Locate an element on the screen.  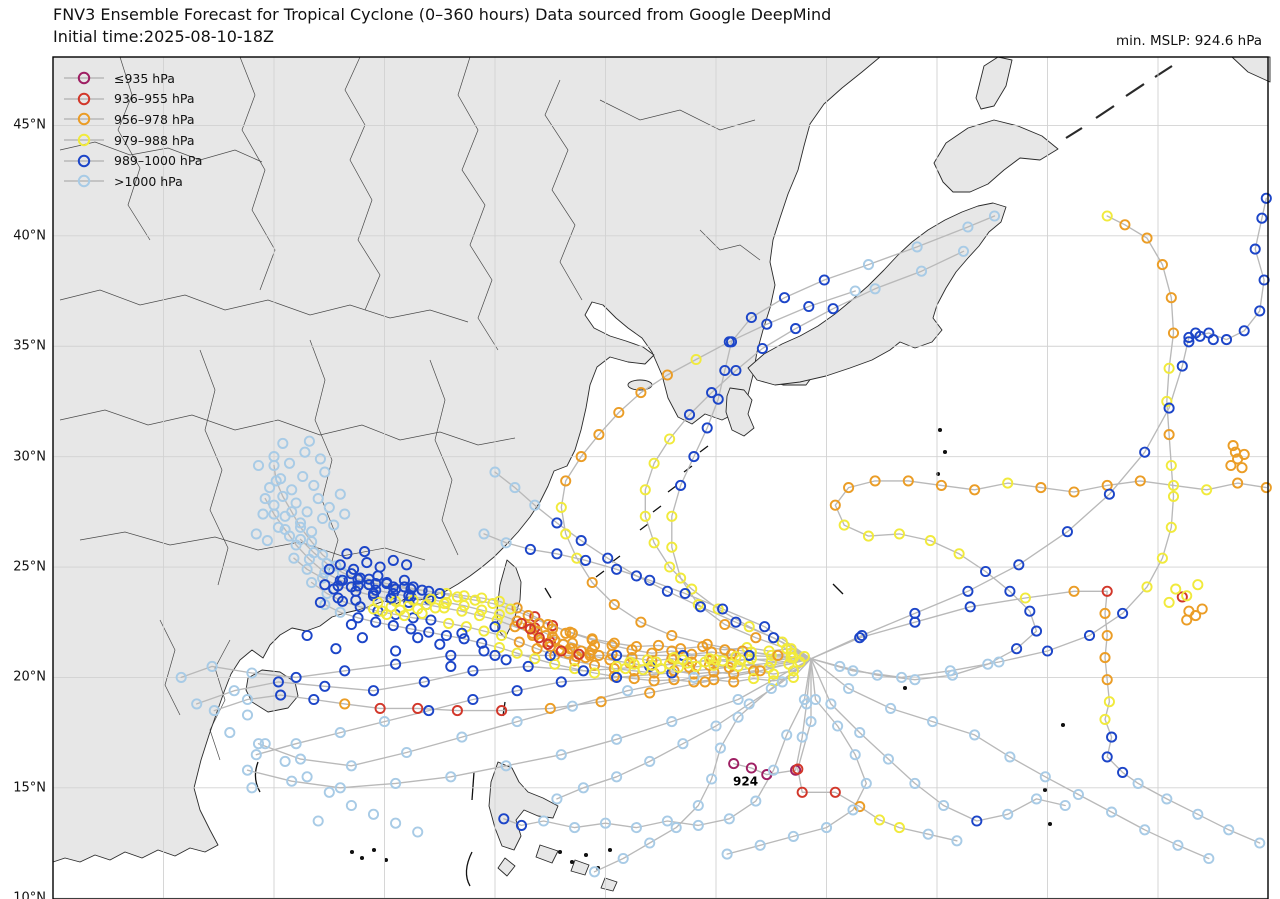
legend-label: 956–978 hPa is located at coordinates (154, 119).